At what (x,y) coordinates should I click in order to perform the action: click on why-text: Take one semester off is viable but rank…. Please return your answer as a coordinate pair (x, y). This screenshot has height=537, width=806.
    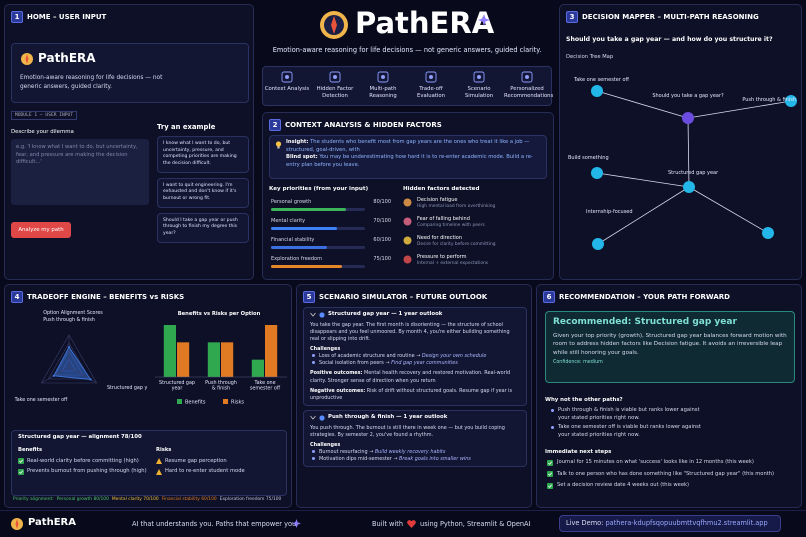
    Looking at the image, I should click on (629, 431).